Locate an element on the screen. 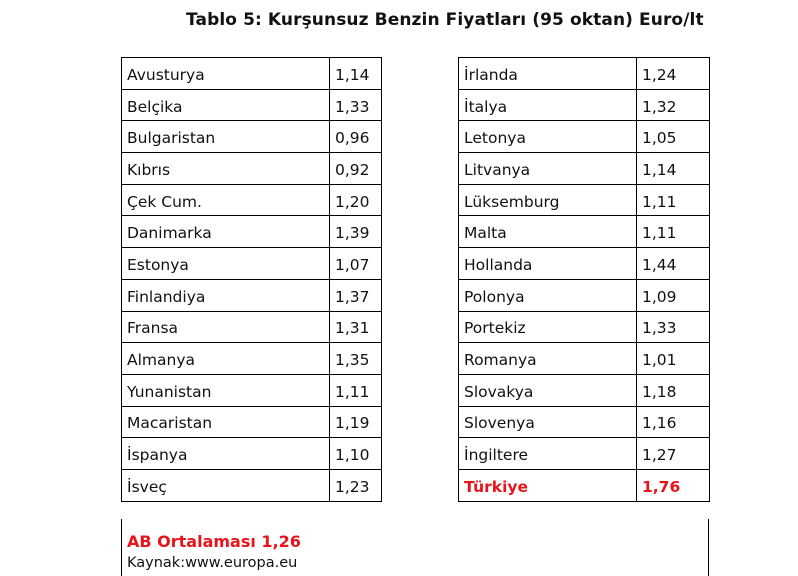  price-cell: 1,24 is located at coordinates (673, 73).